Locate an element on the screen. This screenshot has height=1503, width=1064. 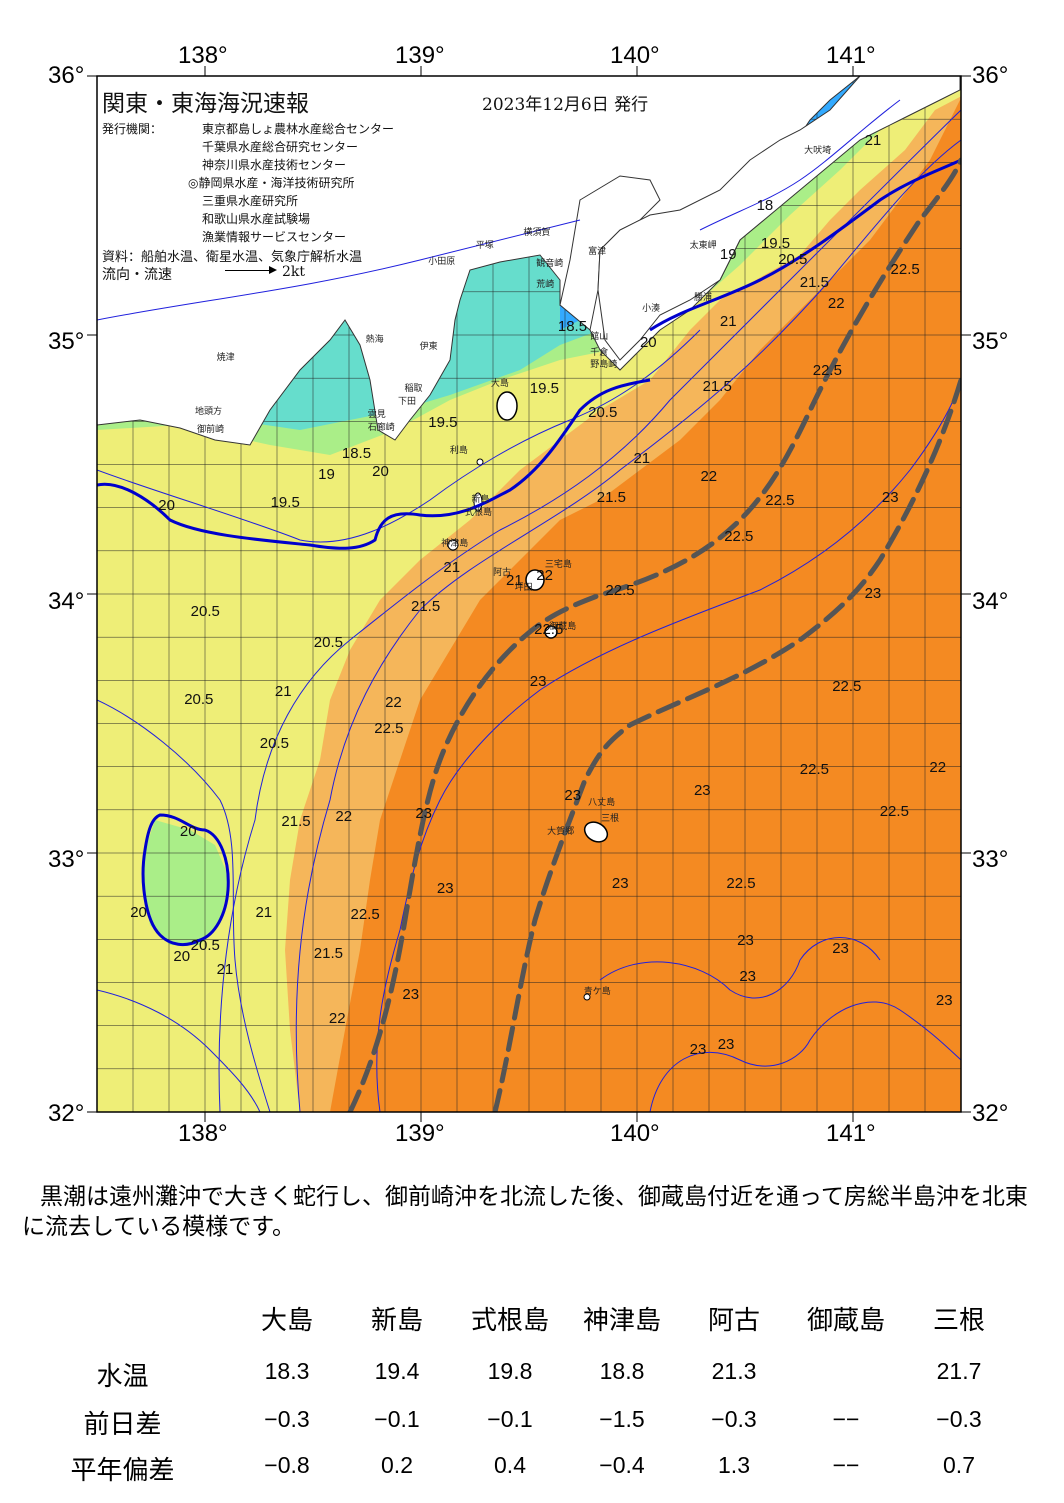
table-cell: 0.7 is located at coordinates (959, 1465).